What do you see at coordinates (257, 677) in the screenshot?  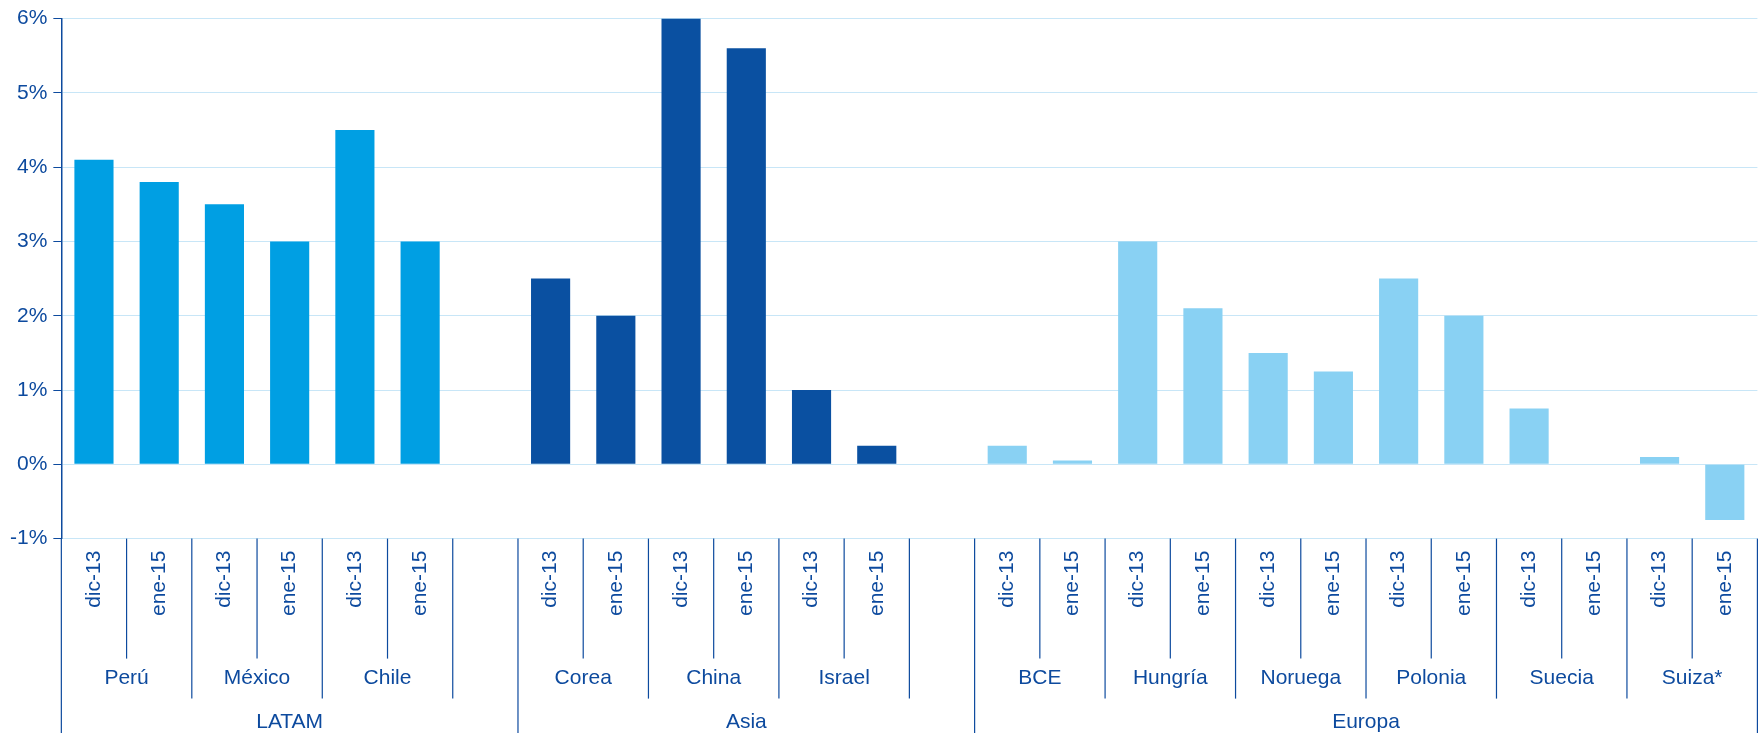 I see `text: México` at bounding box center [257, 677].